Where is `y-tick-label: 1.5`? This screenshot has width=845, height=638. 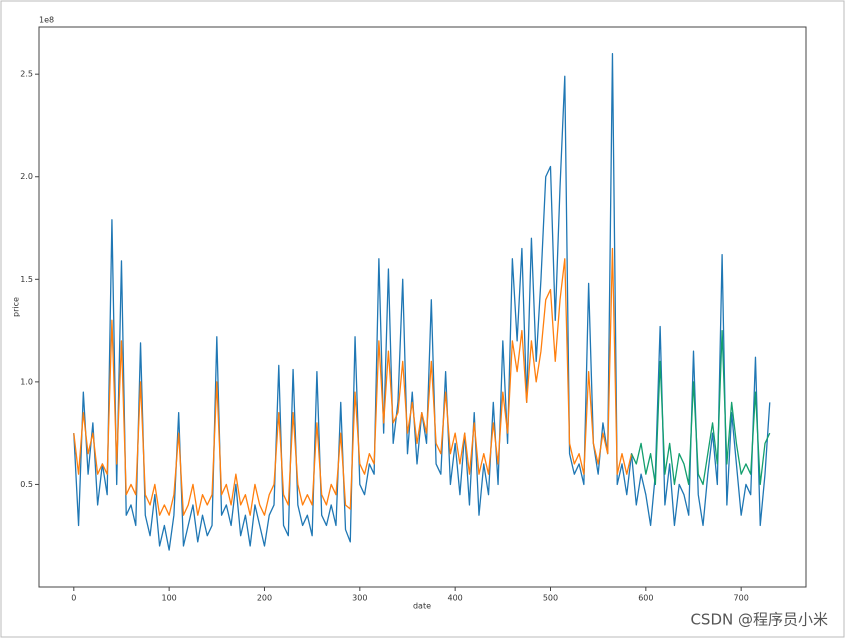
y-tick-label: 1.5 is located at coordinates (26, 279).